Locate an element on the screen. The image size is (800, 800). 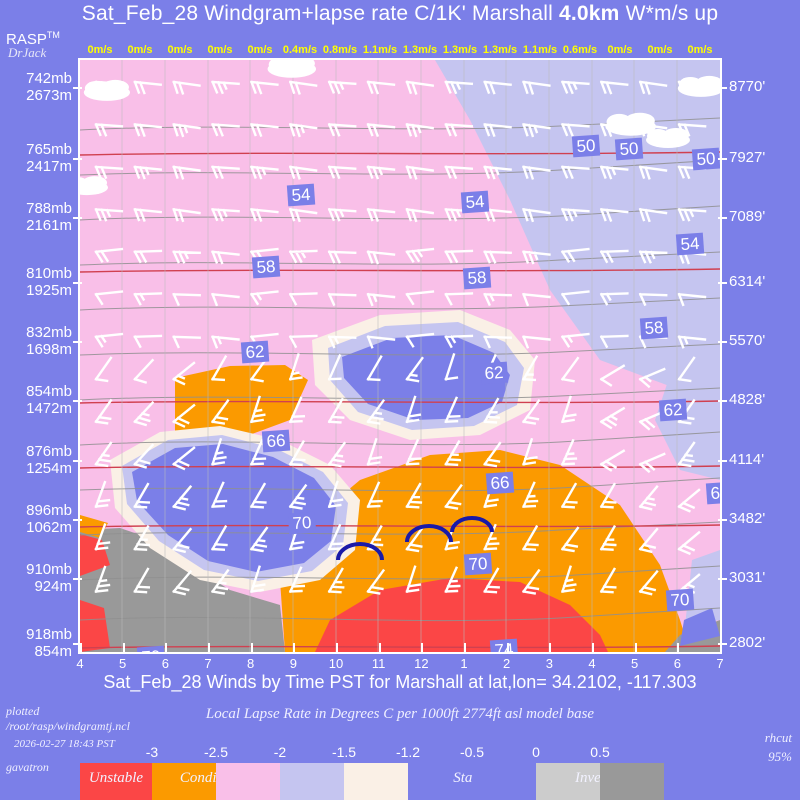
time-label: 6 is located at coordinates (677, 663).